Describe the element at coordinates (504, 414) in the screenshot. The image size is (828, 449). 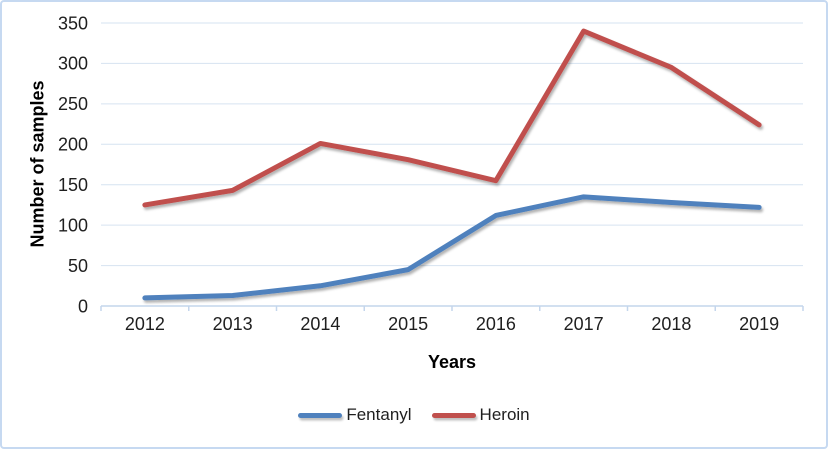
I see `legend-label-heroin: Heroin` at that location.